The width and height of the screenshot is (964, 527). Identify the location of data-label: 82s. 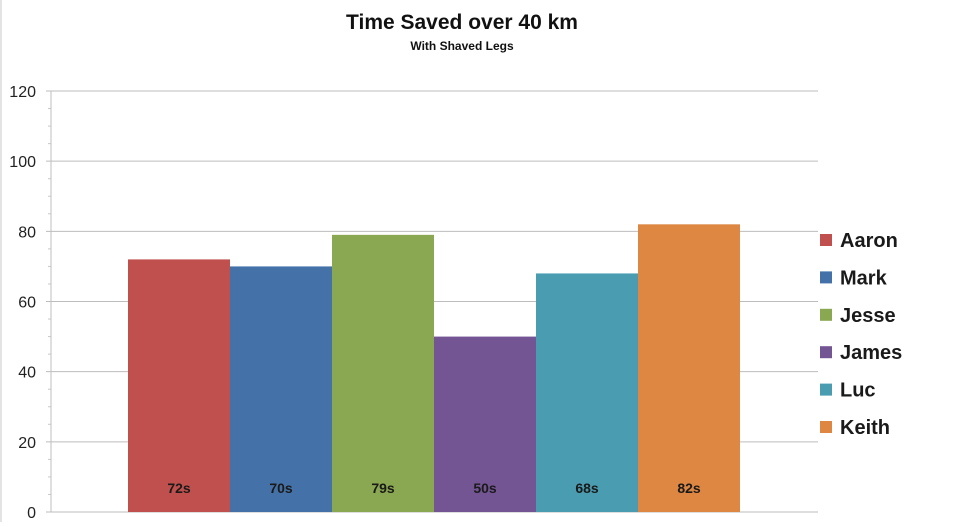
(689, 488).